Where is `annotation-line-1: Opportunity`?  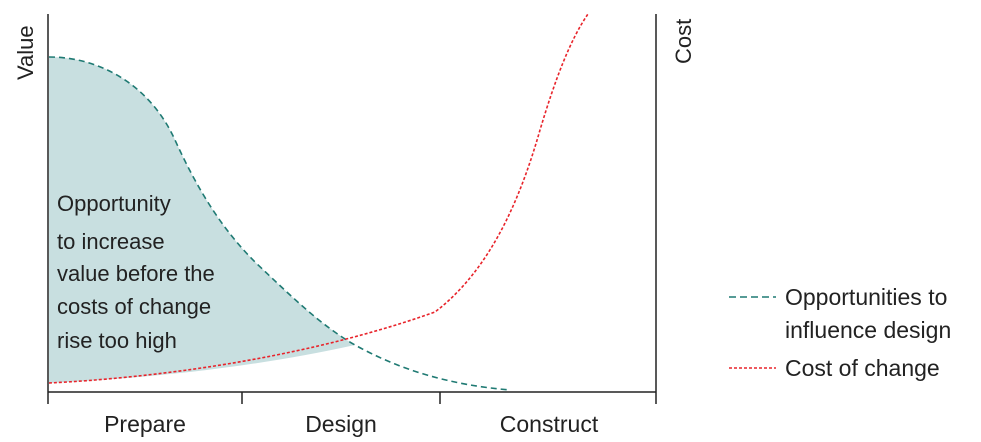 annotation-line-1: Opportunity is located at coordinates (114, 203).